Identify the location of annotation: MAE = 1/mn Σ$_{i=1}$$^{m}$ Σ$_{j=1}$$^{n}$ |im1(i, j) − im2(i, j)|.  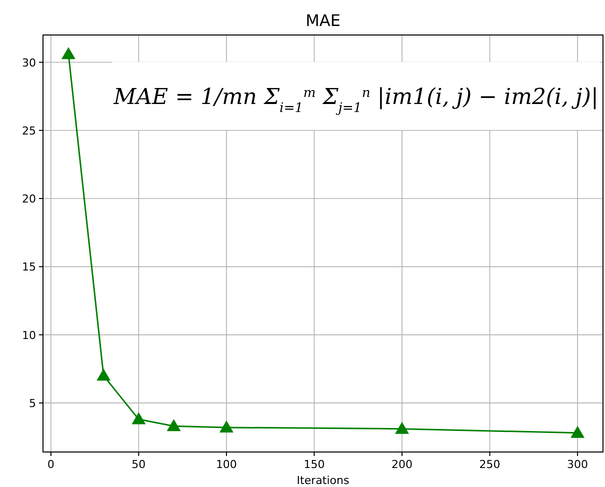
(355, 100).